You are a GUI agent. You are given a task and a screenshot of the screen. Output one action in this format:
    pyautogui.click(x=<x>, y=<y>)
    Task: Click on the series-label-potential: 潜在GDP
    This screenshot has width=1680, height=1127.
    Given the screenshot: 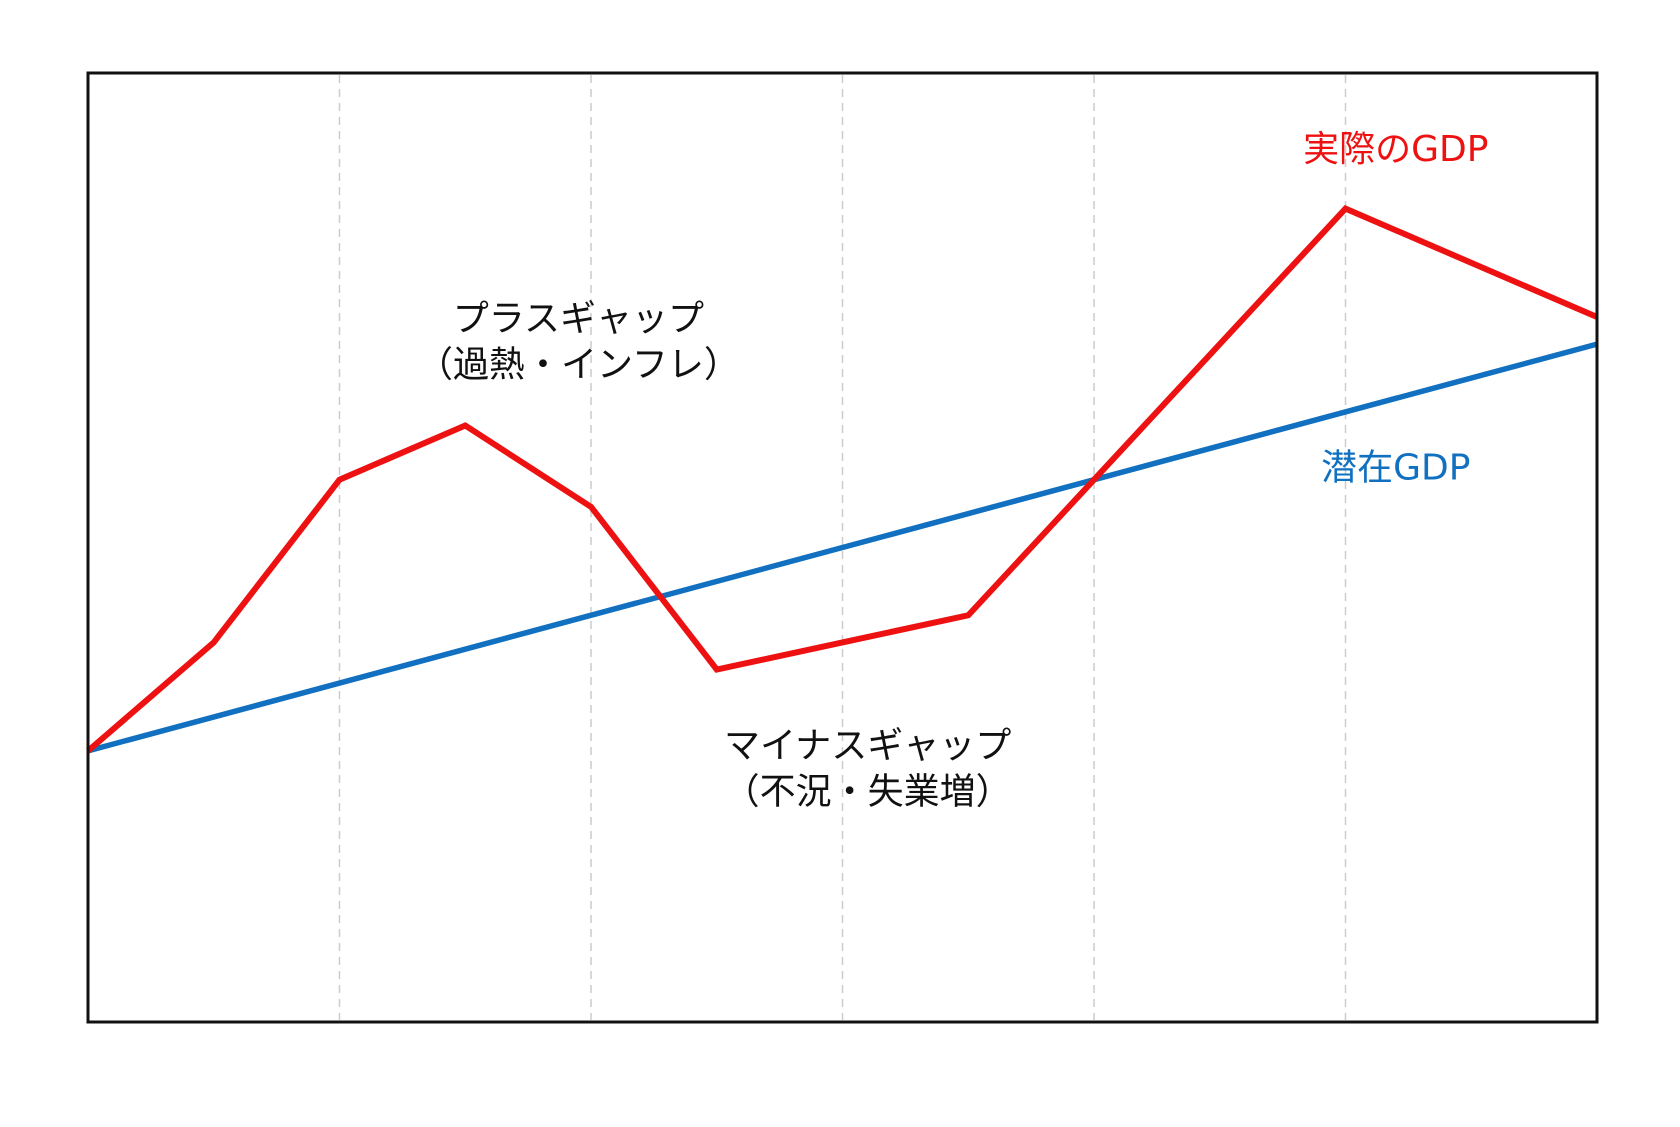 What is the action you would take?
    pyautogui.click(x=1395, y=468)
    